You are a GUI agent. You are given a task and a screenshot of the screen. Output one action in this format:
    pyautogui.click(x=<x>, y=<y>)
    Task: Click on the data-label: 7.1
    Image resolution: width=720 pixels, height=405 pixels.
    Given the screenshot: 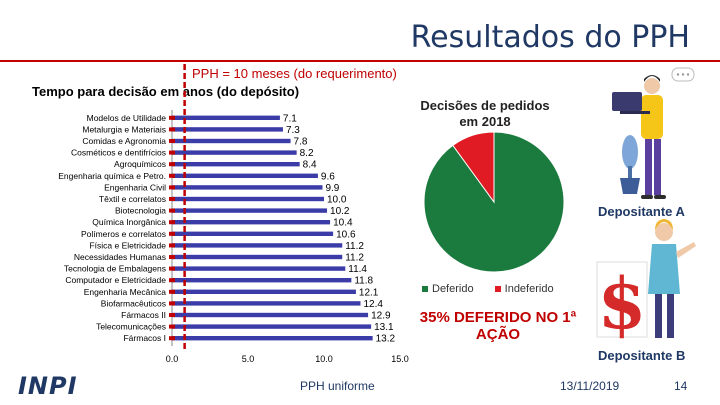 What is the action you would take?
    pyautogui.click(x=290, y=118)
    